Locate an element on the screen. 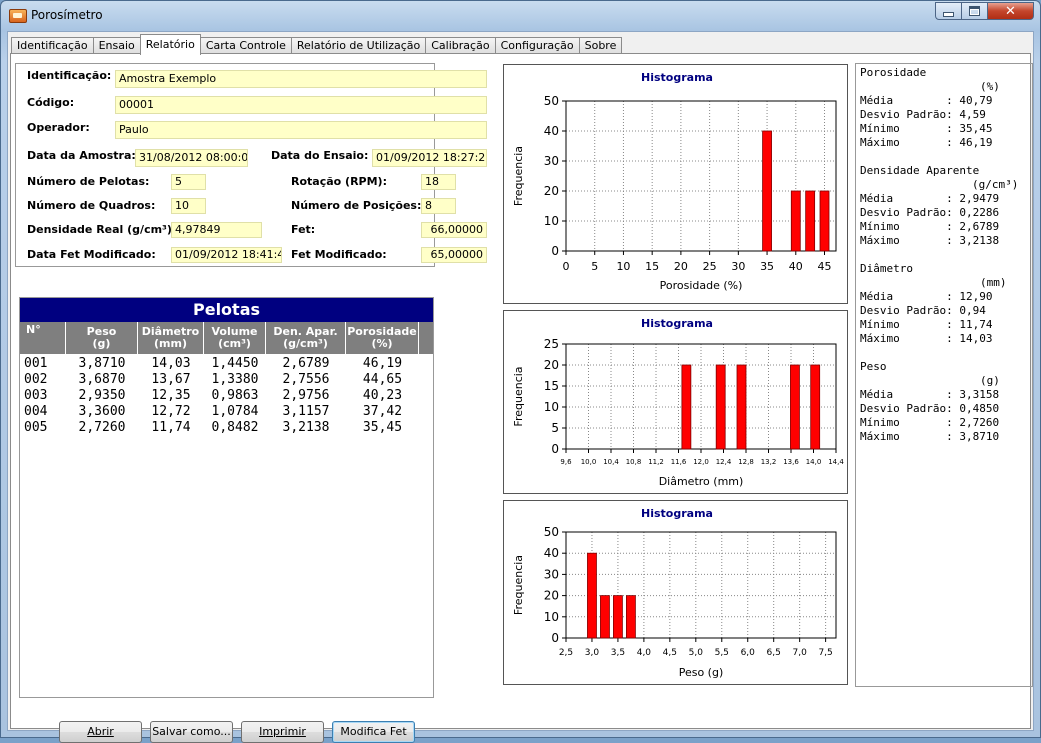  column-header-text: Volume is located at coordinates (234, 331).